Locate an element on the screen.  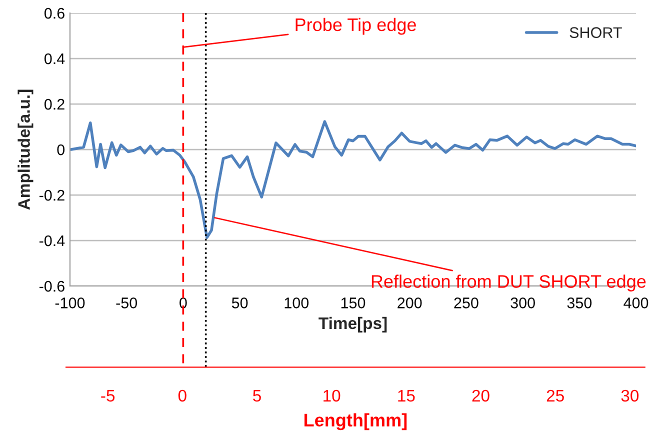
x-tick-label: -100 is located at coordinates (70, 303).